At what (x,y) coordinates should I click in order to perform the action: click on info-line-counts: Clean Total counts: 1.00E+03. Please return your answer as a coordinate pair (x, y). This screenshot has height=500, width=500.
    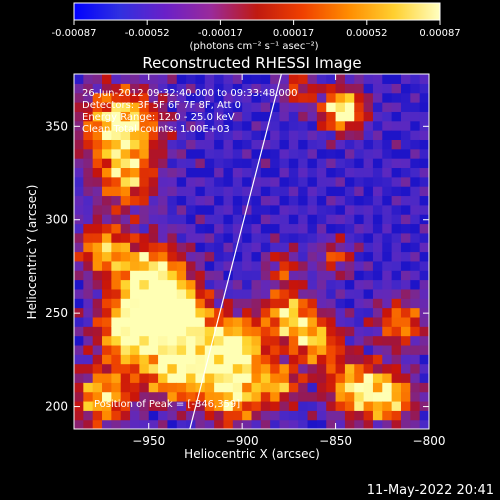
    Looking at the image, I should click on (156, 129).